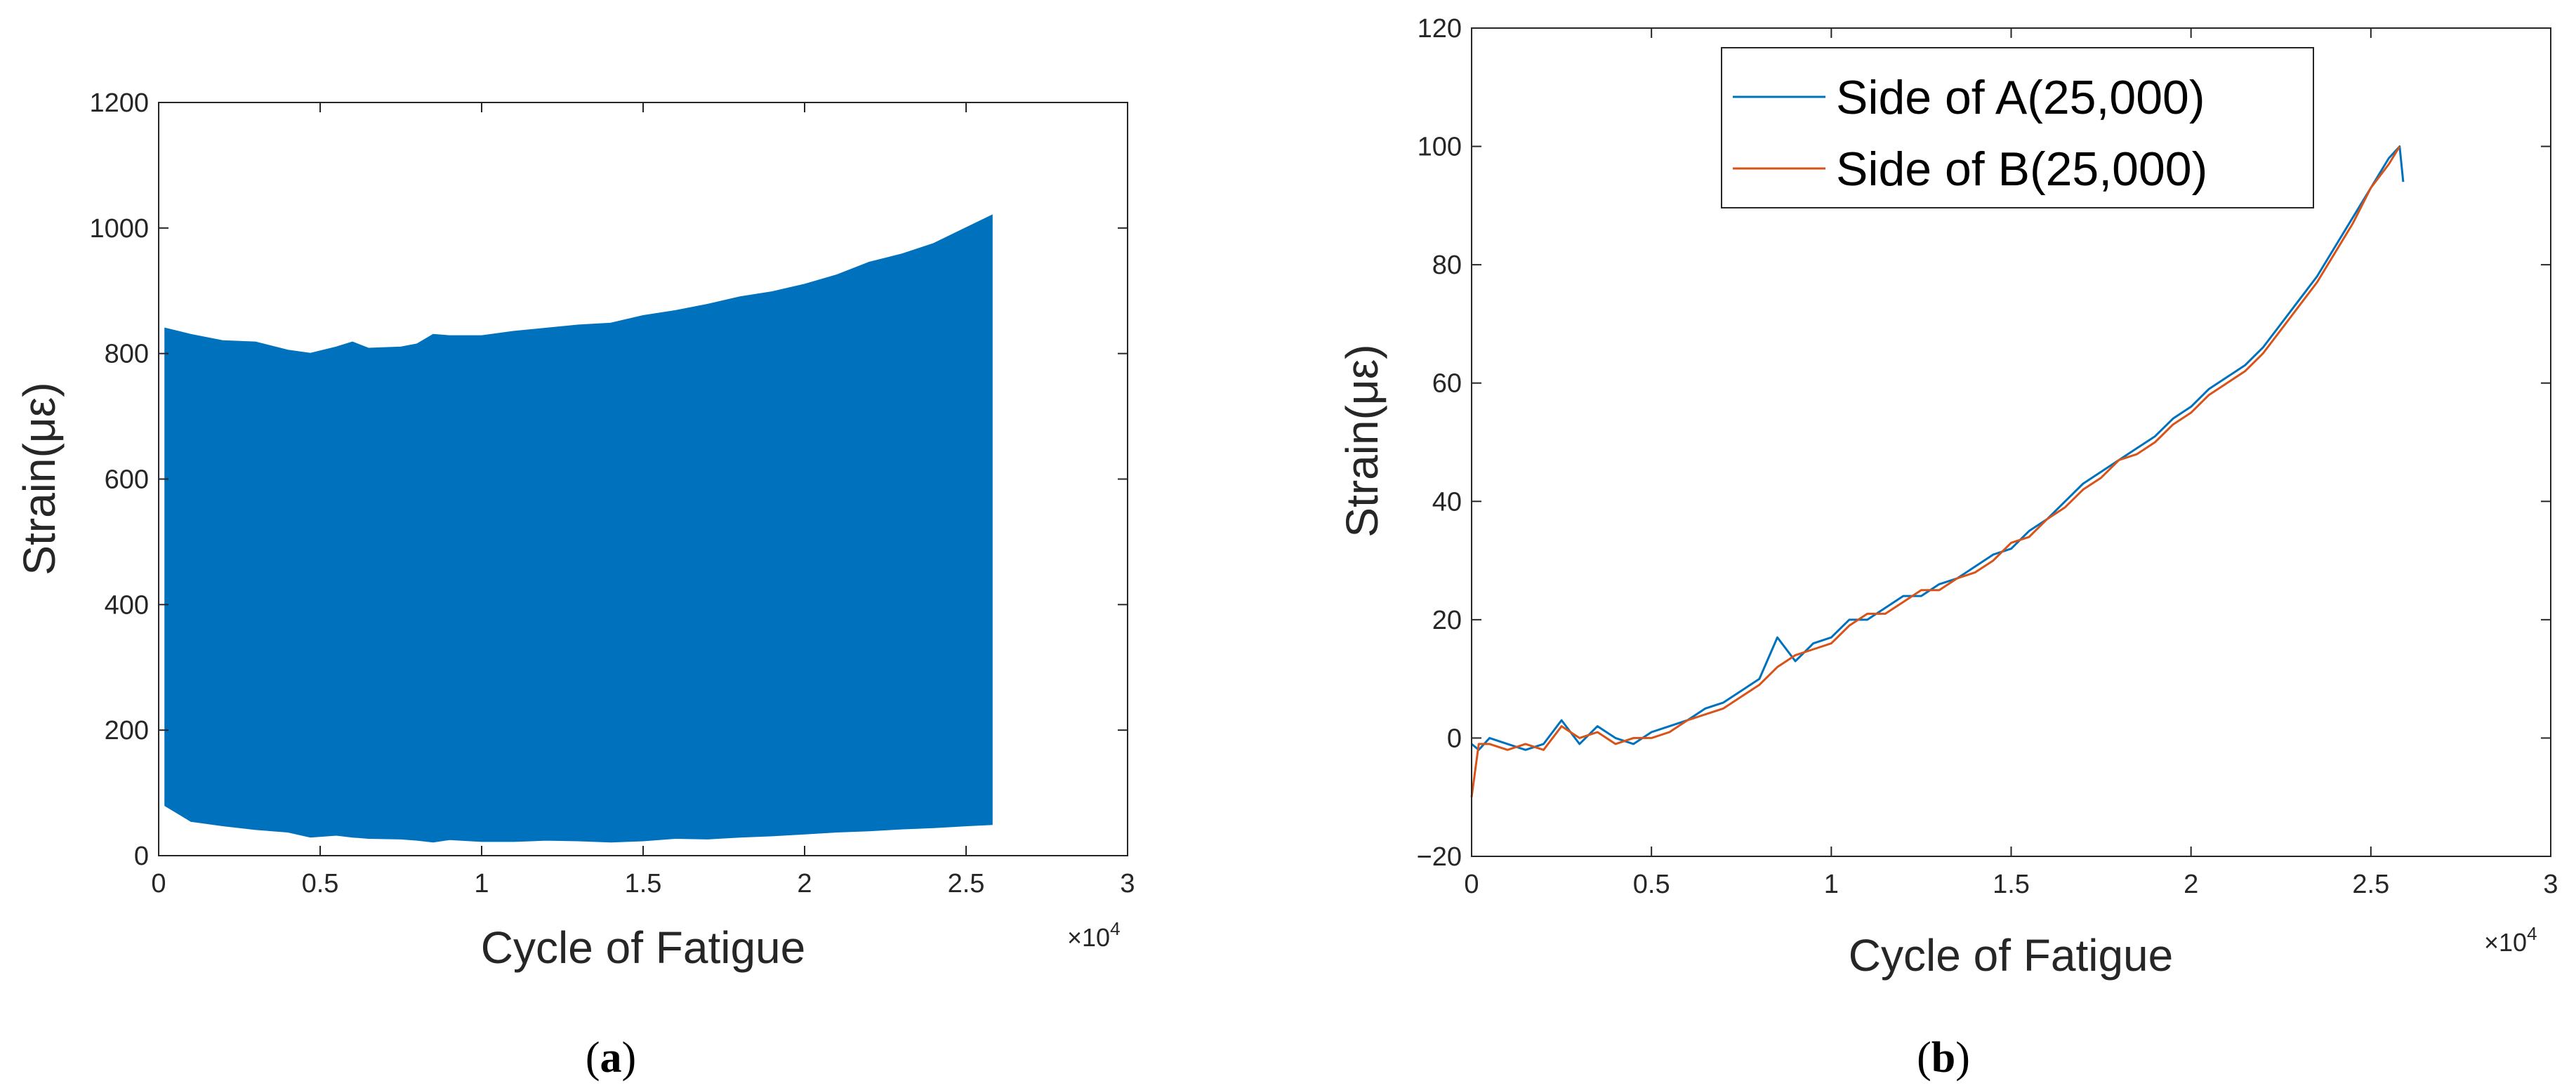 The image size is (2576, 1088). Describe the element at coordinates (2022, 169) in the screenshot. I see `legend-label-b: Side of B(25,000)` at that location.